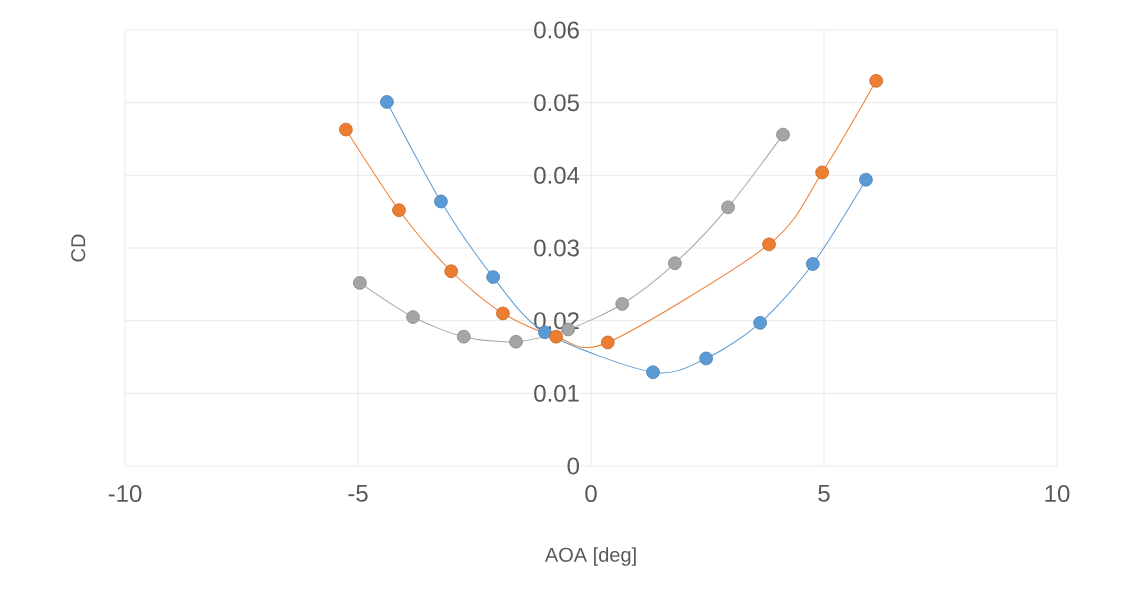  I want to click on x-axis-title: AOA [deg], so click(590, 556).